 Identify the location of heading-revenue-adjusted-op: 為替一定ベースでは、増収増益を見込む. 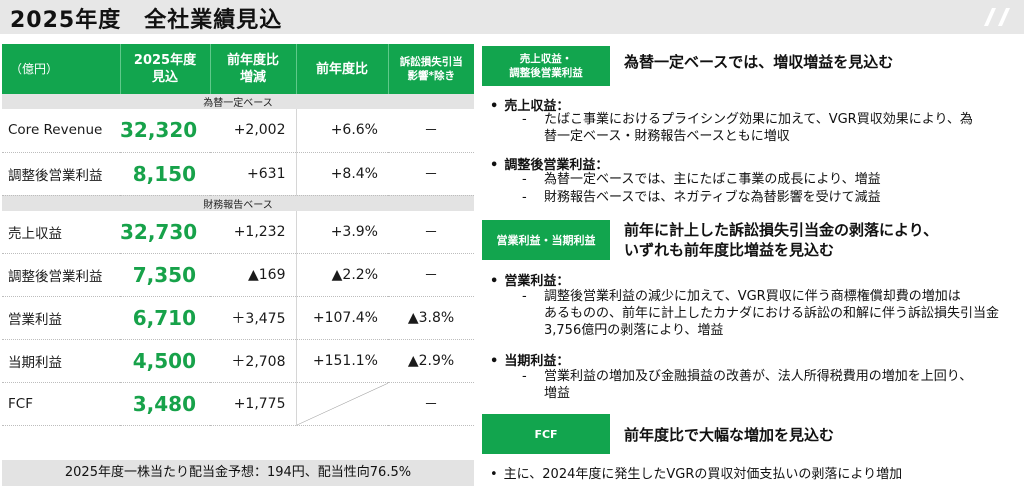
(759, 62).